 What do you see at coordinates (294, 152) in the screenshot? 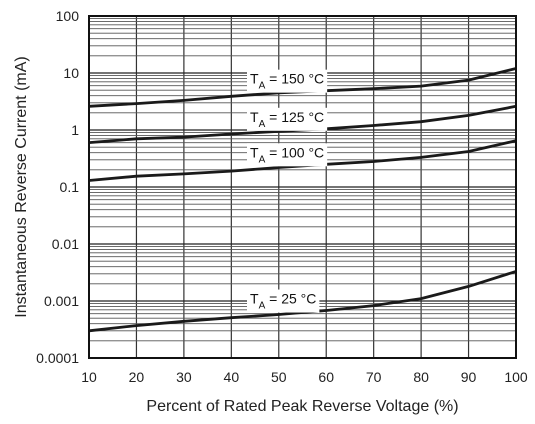
I see `curve-label-rest: = 100 °C` at bounding box center [294, 152].